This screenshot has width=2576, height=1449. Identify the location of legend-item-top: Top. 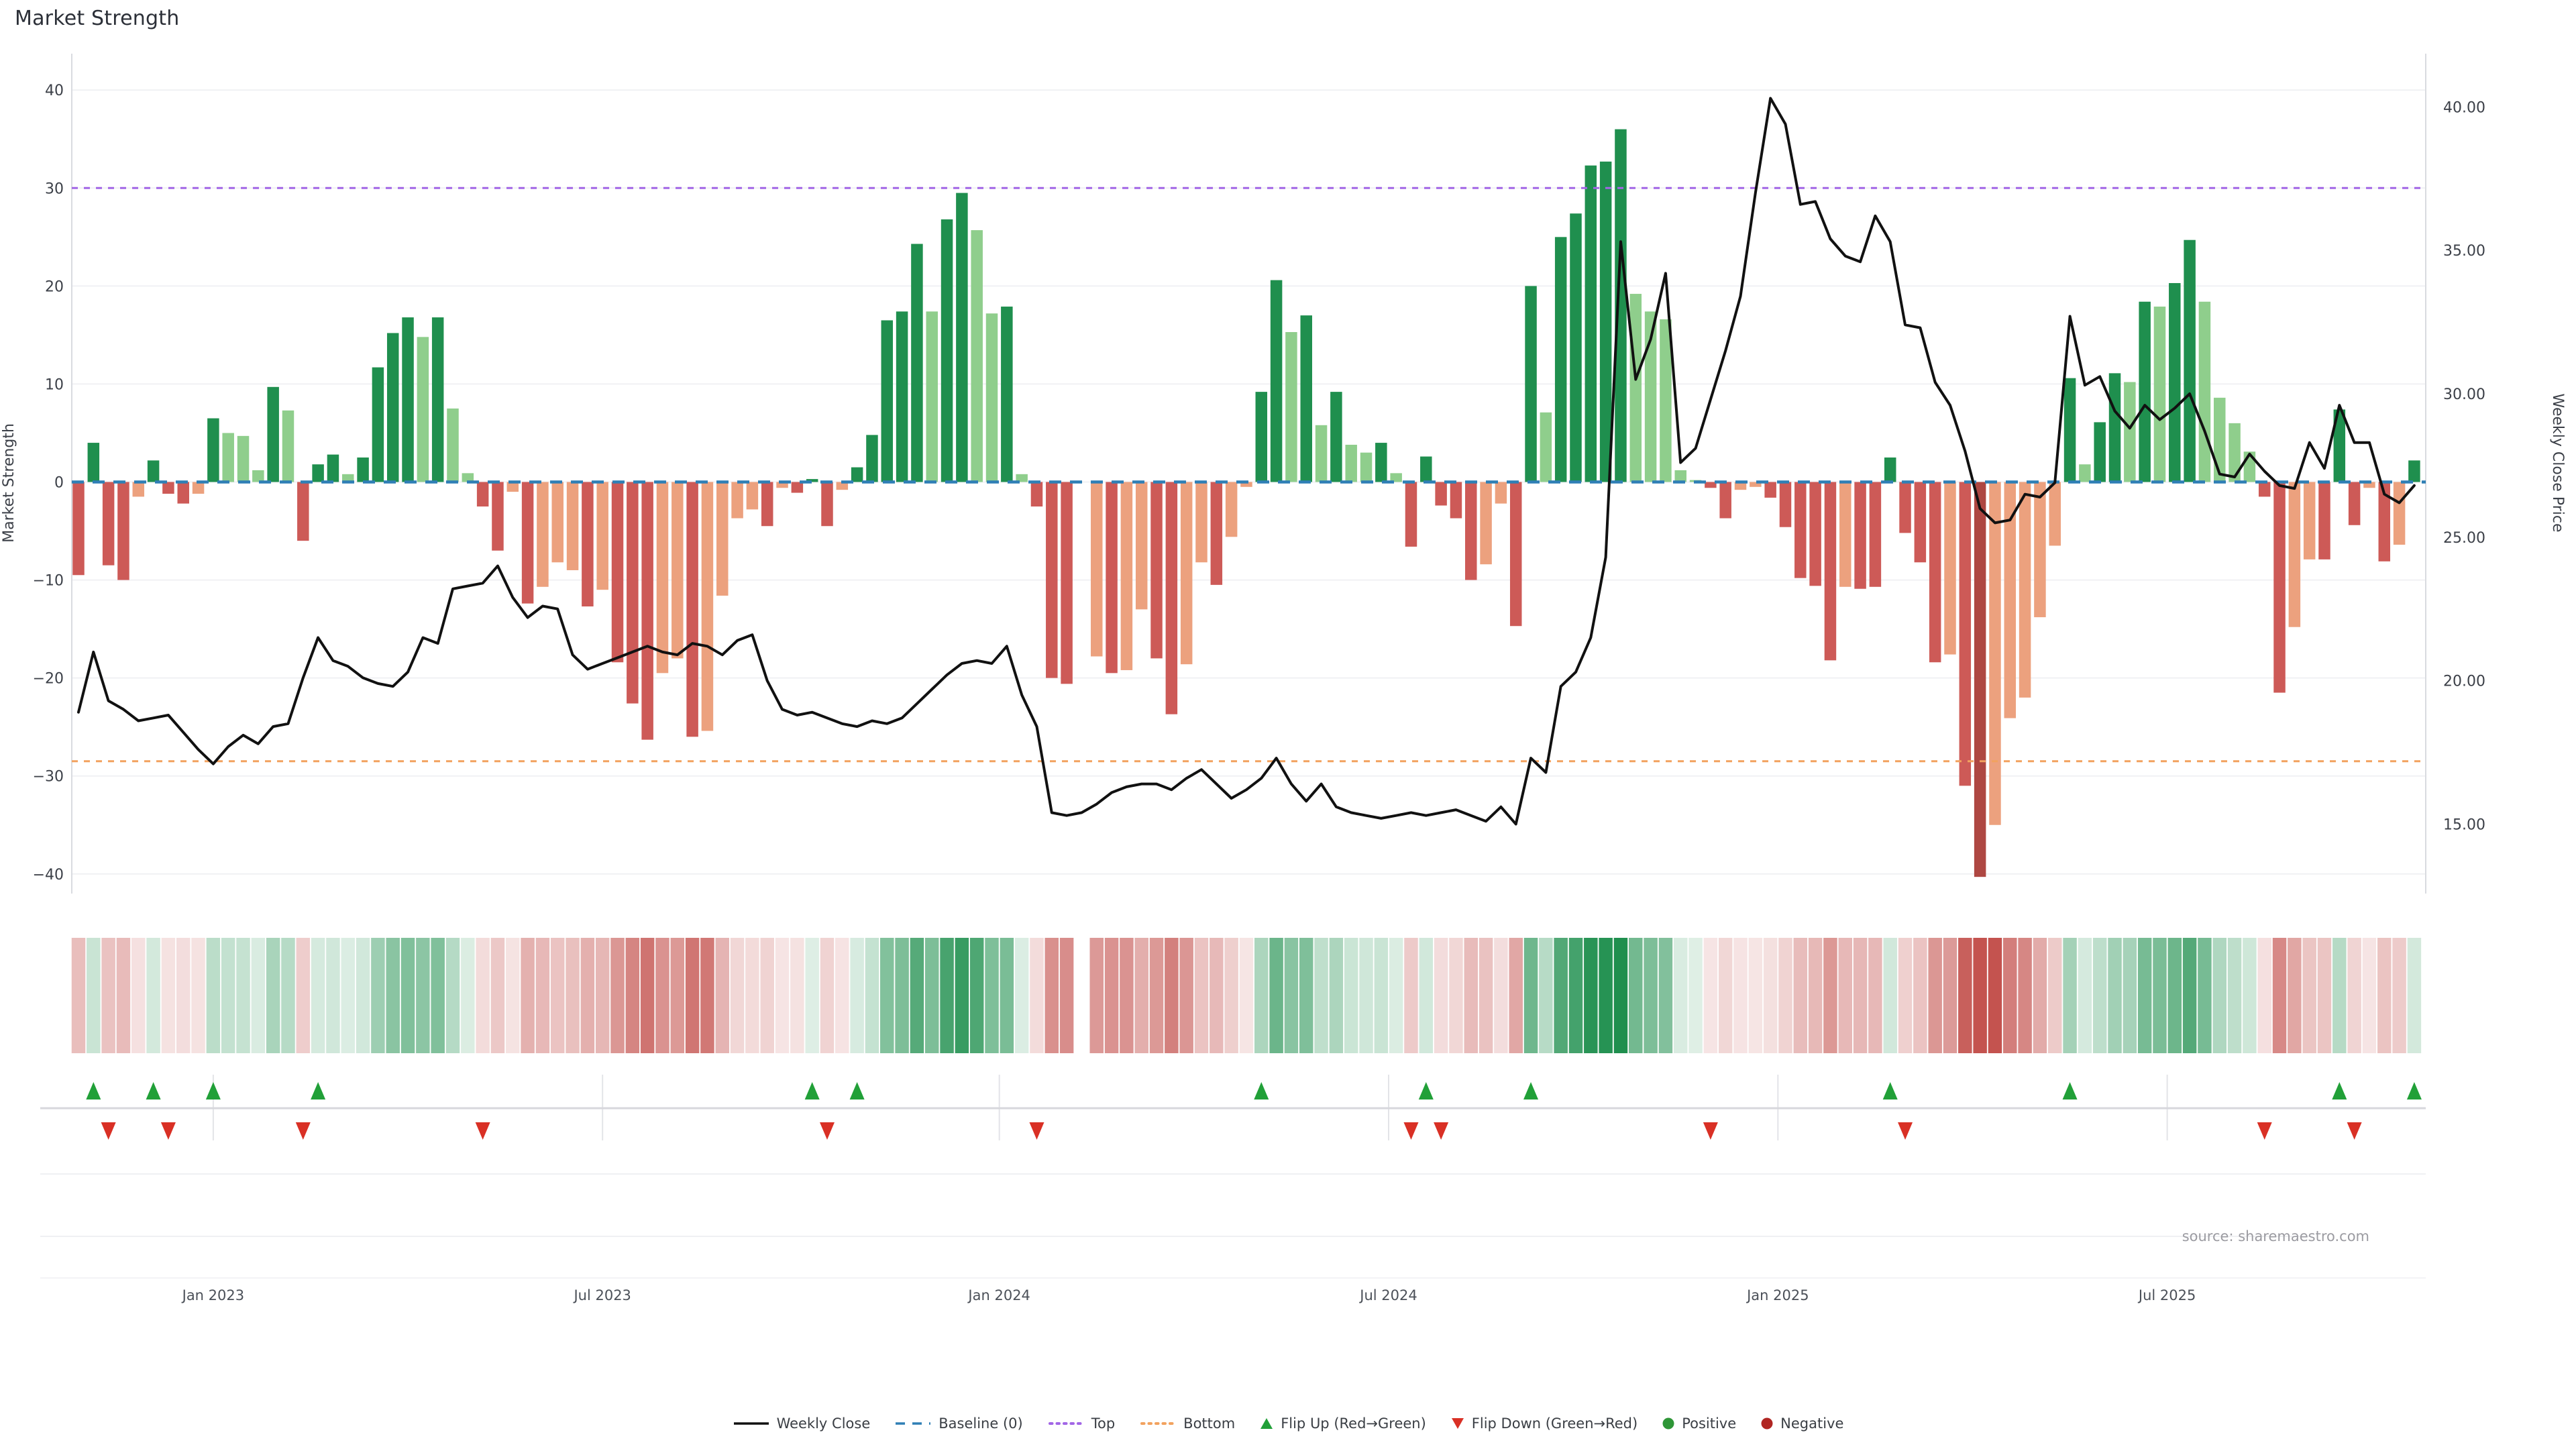
(1081, 1423).